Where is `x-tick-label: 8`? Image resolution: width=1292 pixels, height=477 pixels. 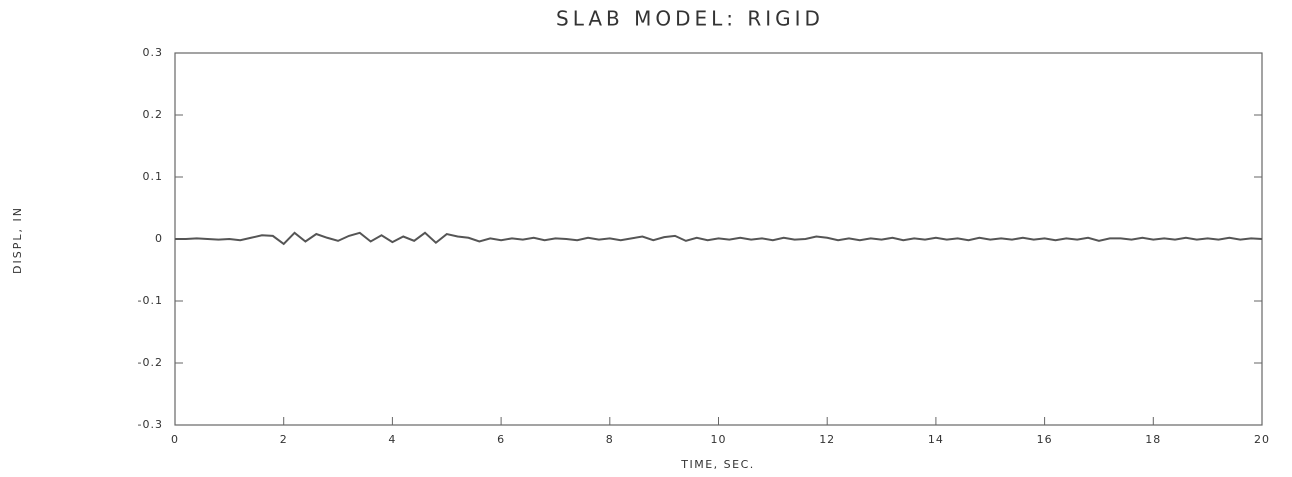
x-tick-label: 8 is located at coordinates (610, 439).